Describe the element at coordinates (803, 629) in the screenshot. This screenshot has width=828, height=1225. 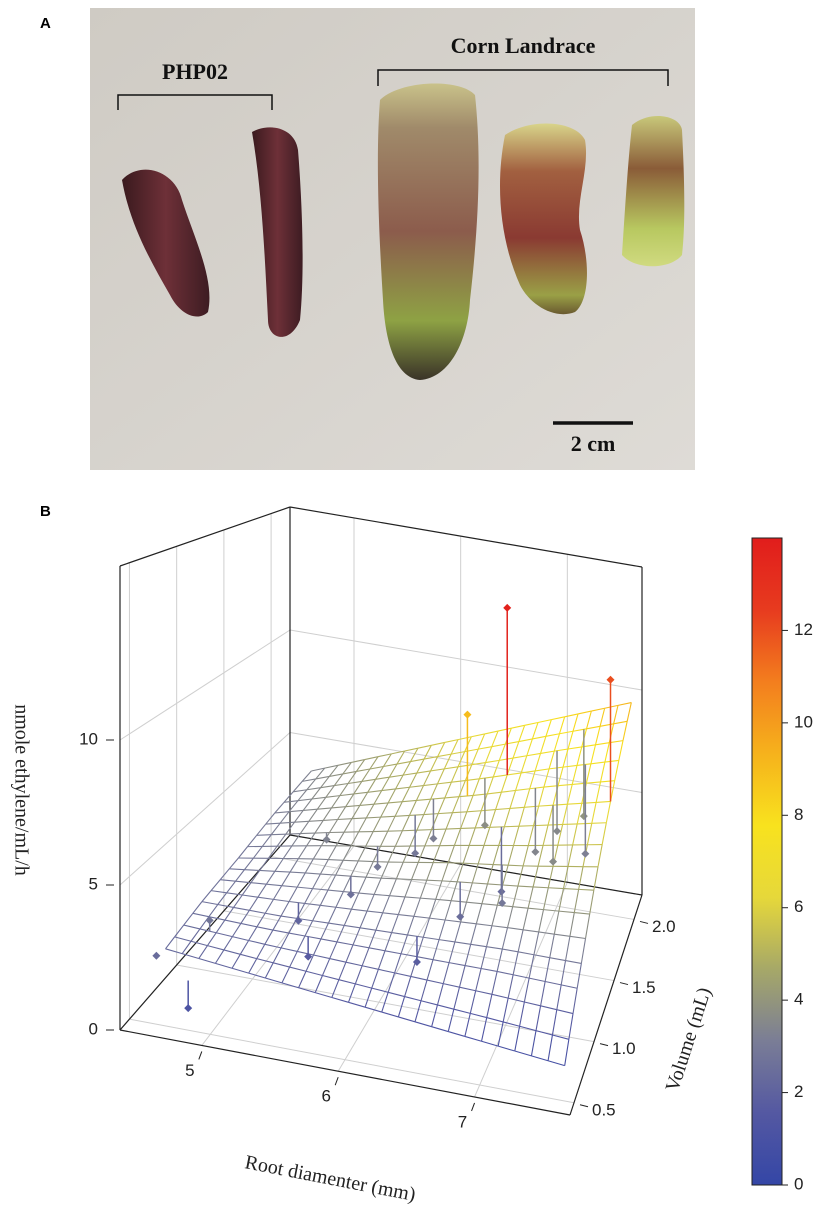
I see `colorbar-tick-label: 12` at that location.